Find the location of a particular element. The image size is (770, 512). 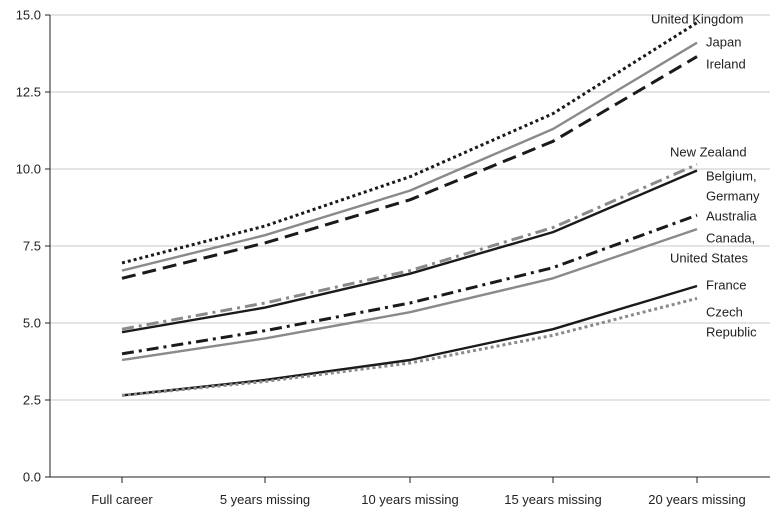

series-label: France is located at coordinates (726, 285).